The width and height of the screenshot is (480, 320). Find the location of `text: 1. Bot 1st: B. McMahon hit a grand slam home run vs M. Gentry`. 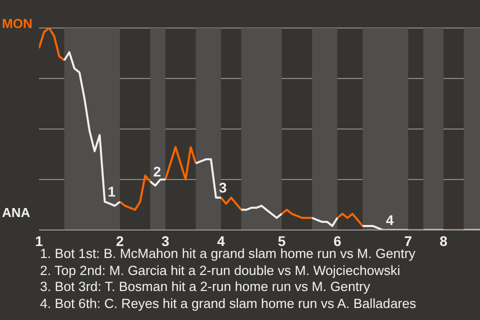

text: 1. Bot 1st: B. McMahon hit a grand slam home run vs M. Gentry is located at coordinates (228, 254).